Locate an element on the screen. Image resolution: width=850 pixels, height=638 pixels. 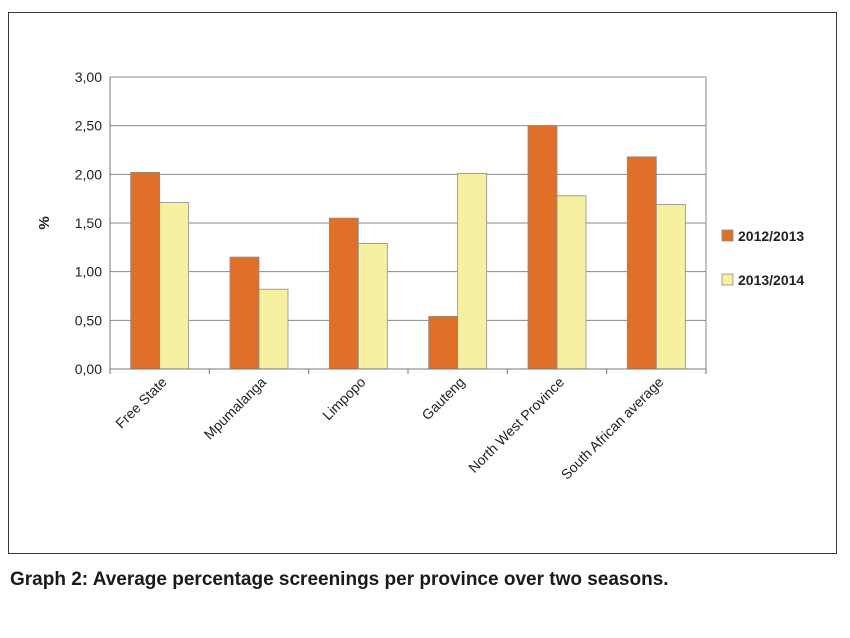
y-tick-label: 1,00 is located at coordinates (88, 272).